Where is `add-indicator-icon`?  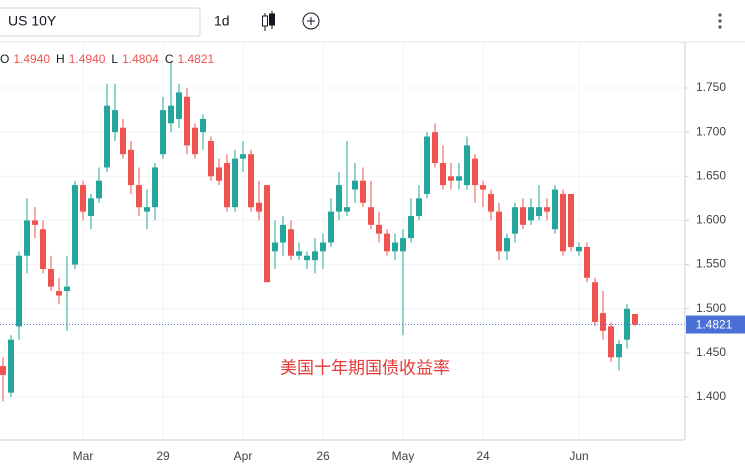
add-indicator-icon is located at coordinates (311, 21).